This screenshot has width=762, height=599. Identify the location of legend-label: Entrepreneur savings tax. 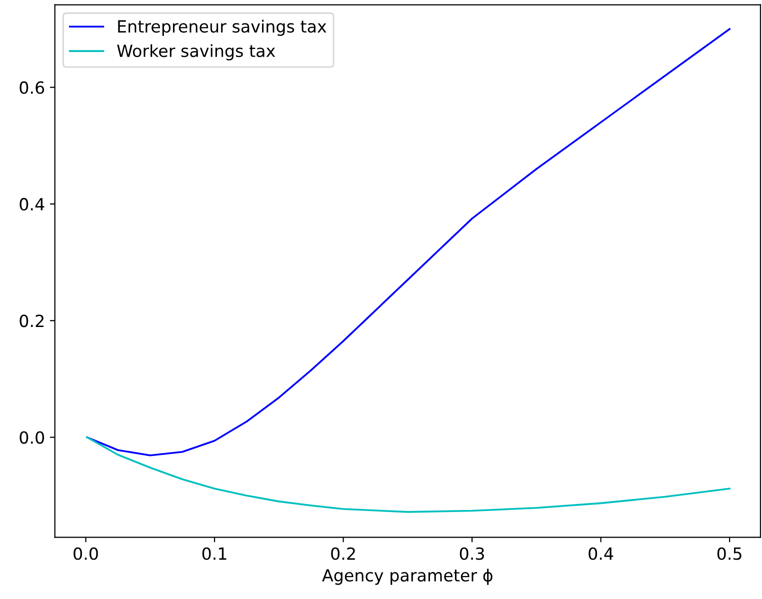
(222, 28).